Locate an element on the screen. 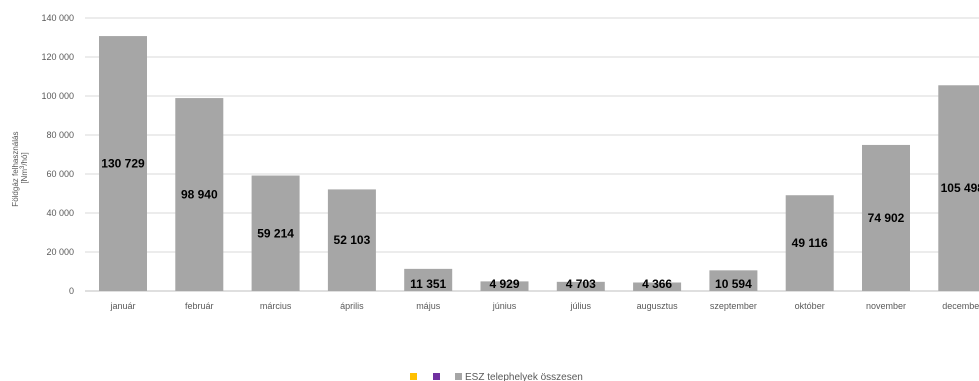  data-label: 105 498 is located at coordinates (960, 188).